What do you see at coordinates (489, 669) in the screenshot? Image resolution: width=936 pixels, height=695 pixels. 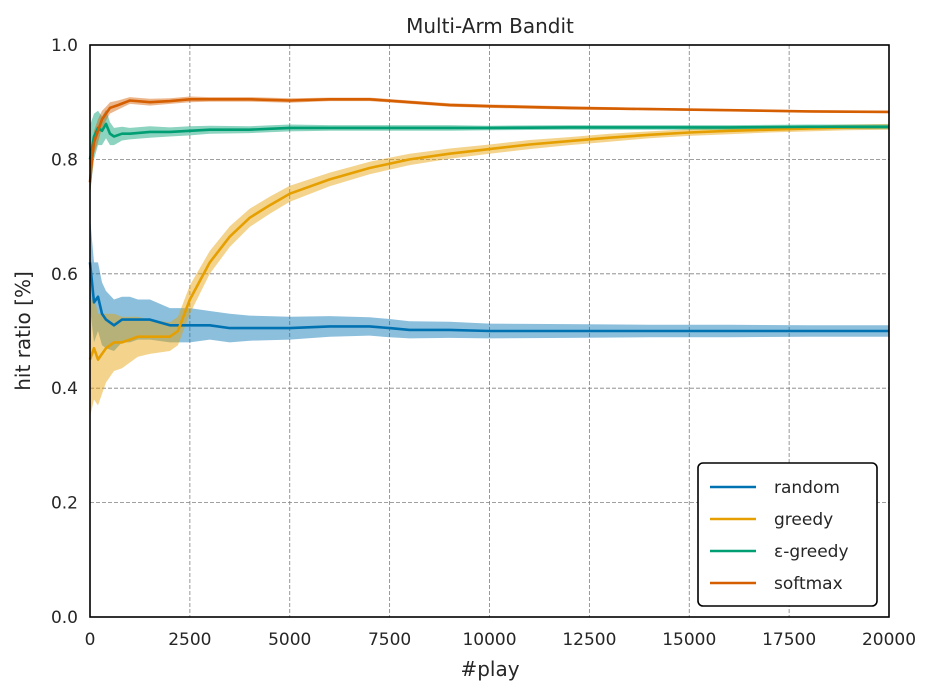 I see `x-axis-label: #play` at bounding box center [489, 669].